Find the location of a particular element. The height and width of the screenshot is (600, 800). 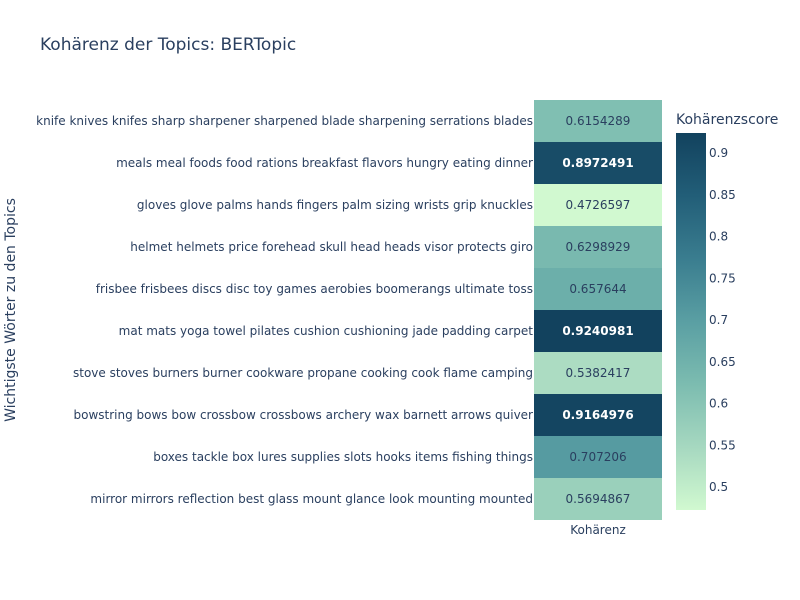

x-tick-label: Kohärenz is located at coordinates (598, 530).